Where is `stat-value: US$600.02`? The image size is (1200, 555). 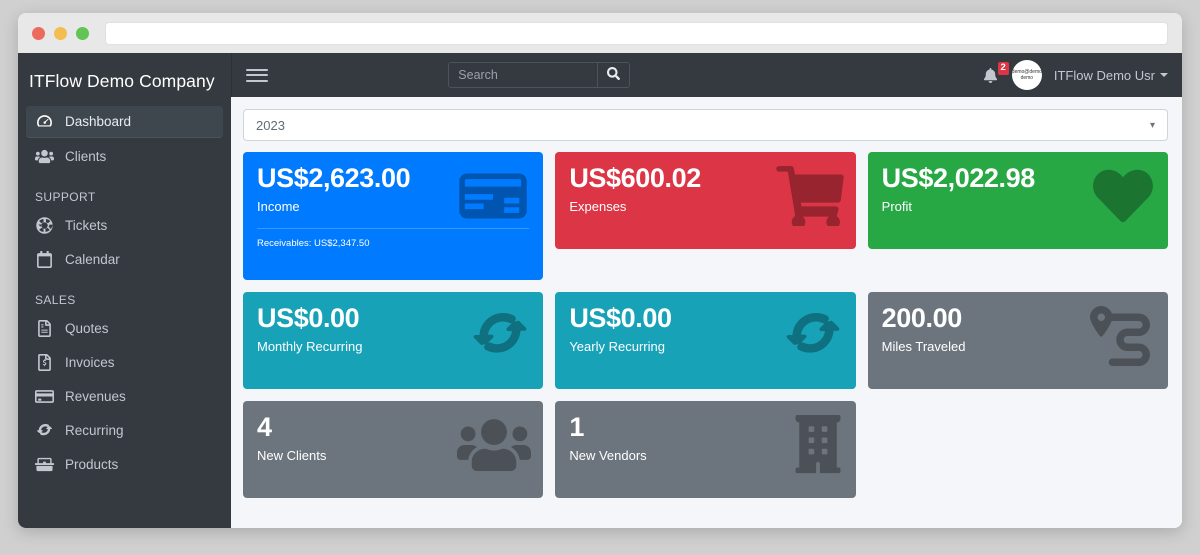 stat-value: US$600.02 is located at coordinates (635, 178).